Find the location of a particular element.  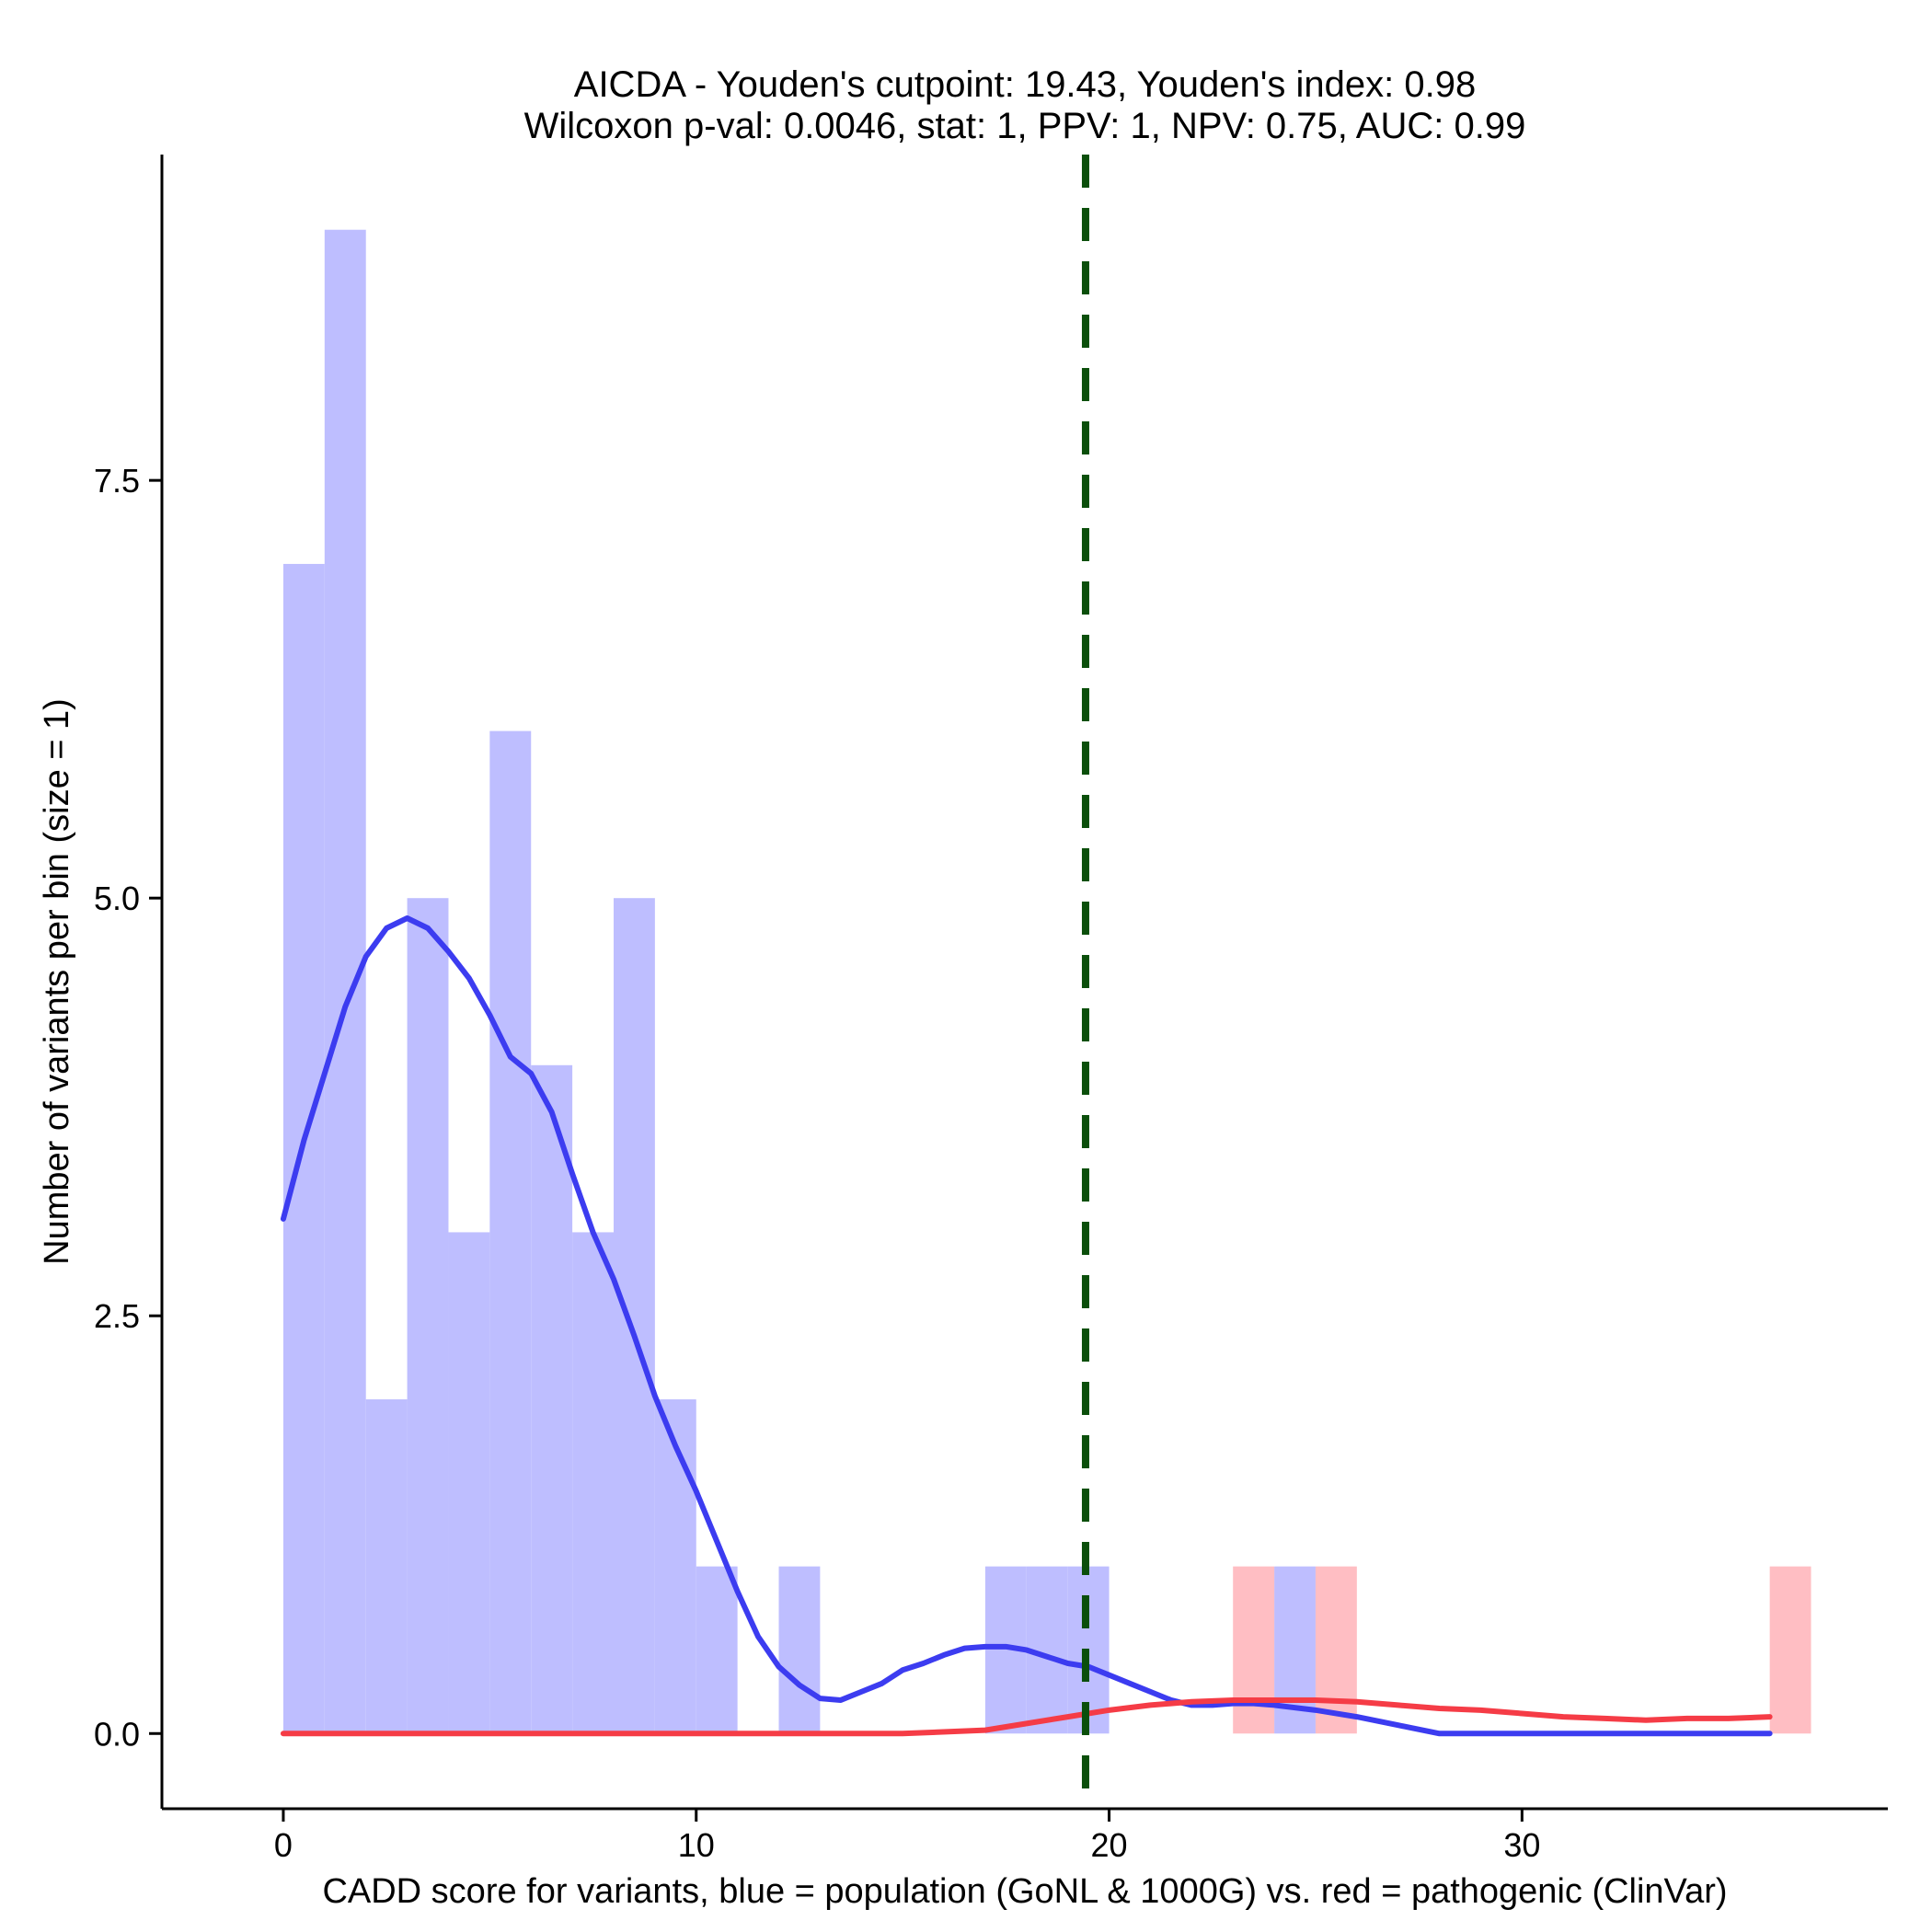

x-axis-ticks: 0 10 20 30 is located at coordinates (907, 1836).